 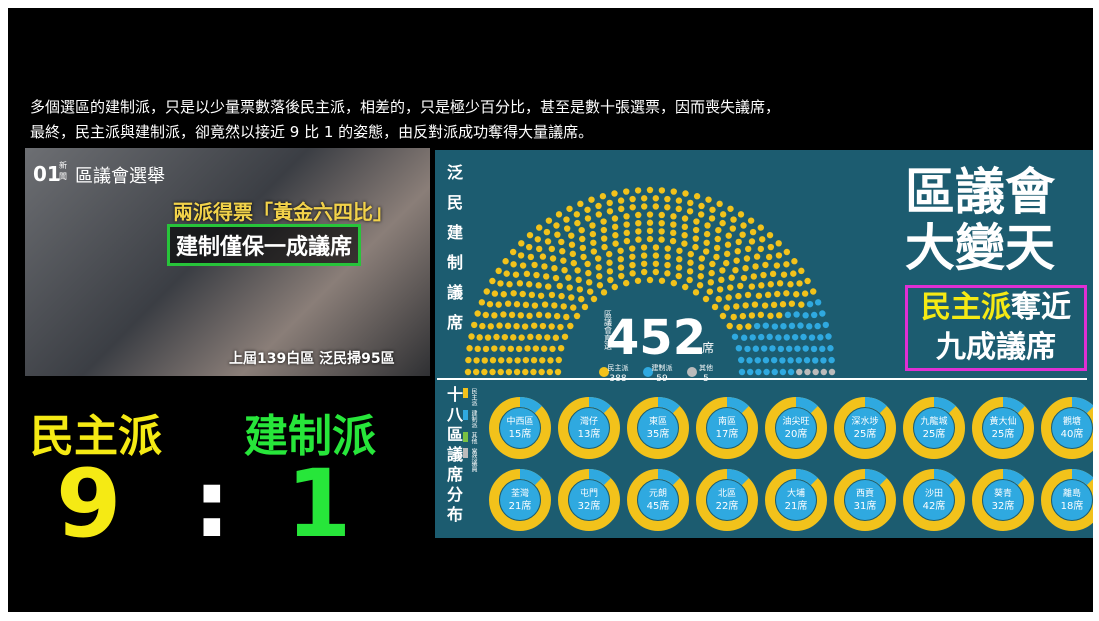 What do you see at coordinates (658, 505) in the screenshot?
I see `district-seats: 45席` at bounding box center [658, 505].